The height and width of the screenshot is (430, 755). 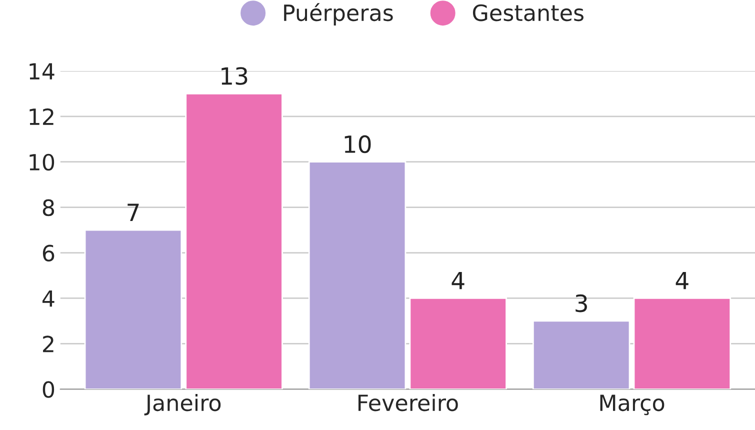 What do you see at coordinates (528, 13) in the screenshot?
I see `legend-label: Gestantes` at bounding box center [528, 13].